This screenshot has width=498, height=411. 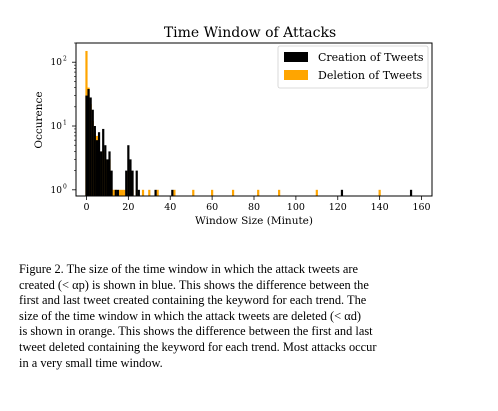 I want to click on legend-frame, so click(x=353, y=67).